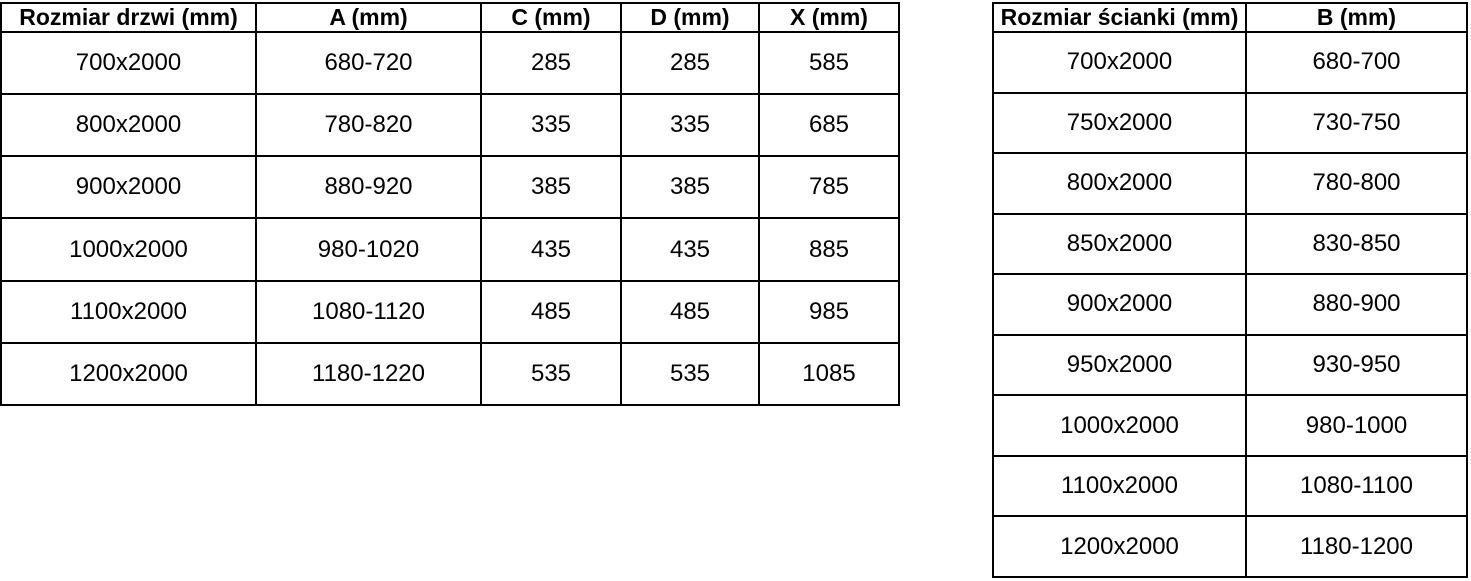 This screenshot has width=1471, height=581. What do you see at coordinates (1356, 244) in the screenshot?
I see `table-cell: 830-850` at bounding box center [1356, 244].